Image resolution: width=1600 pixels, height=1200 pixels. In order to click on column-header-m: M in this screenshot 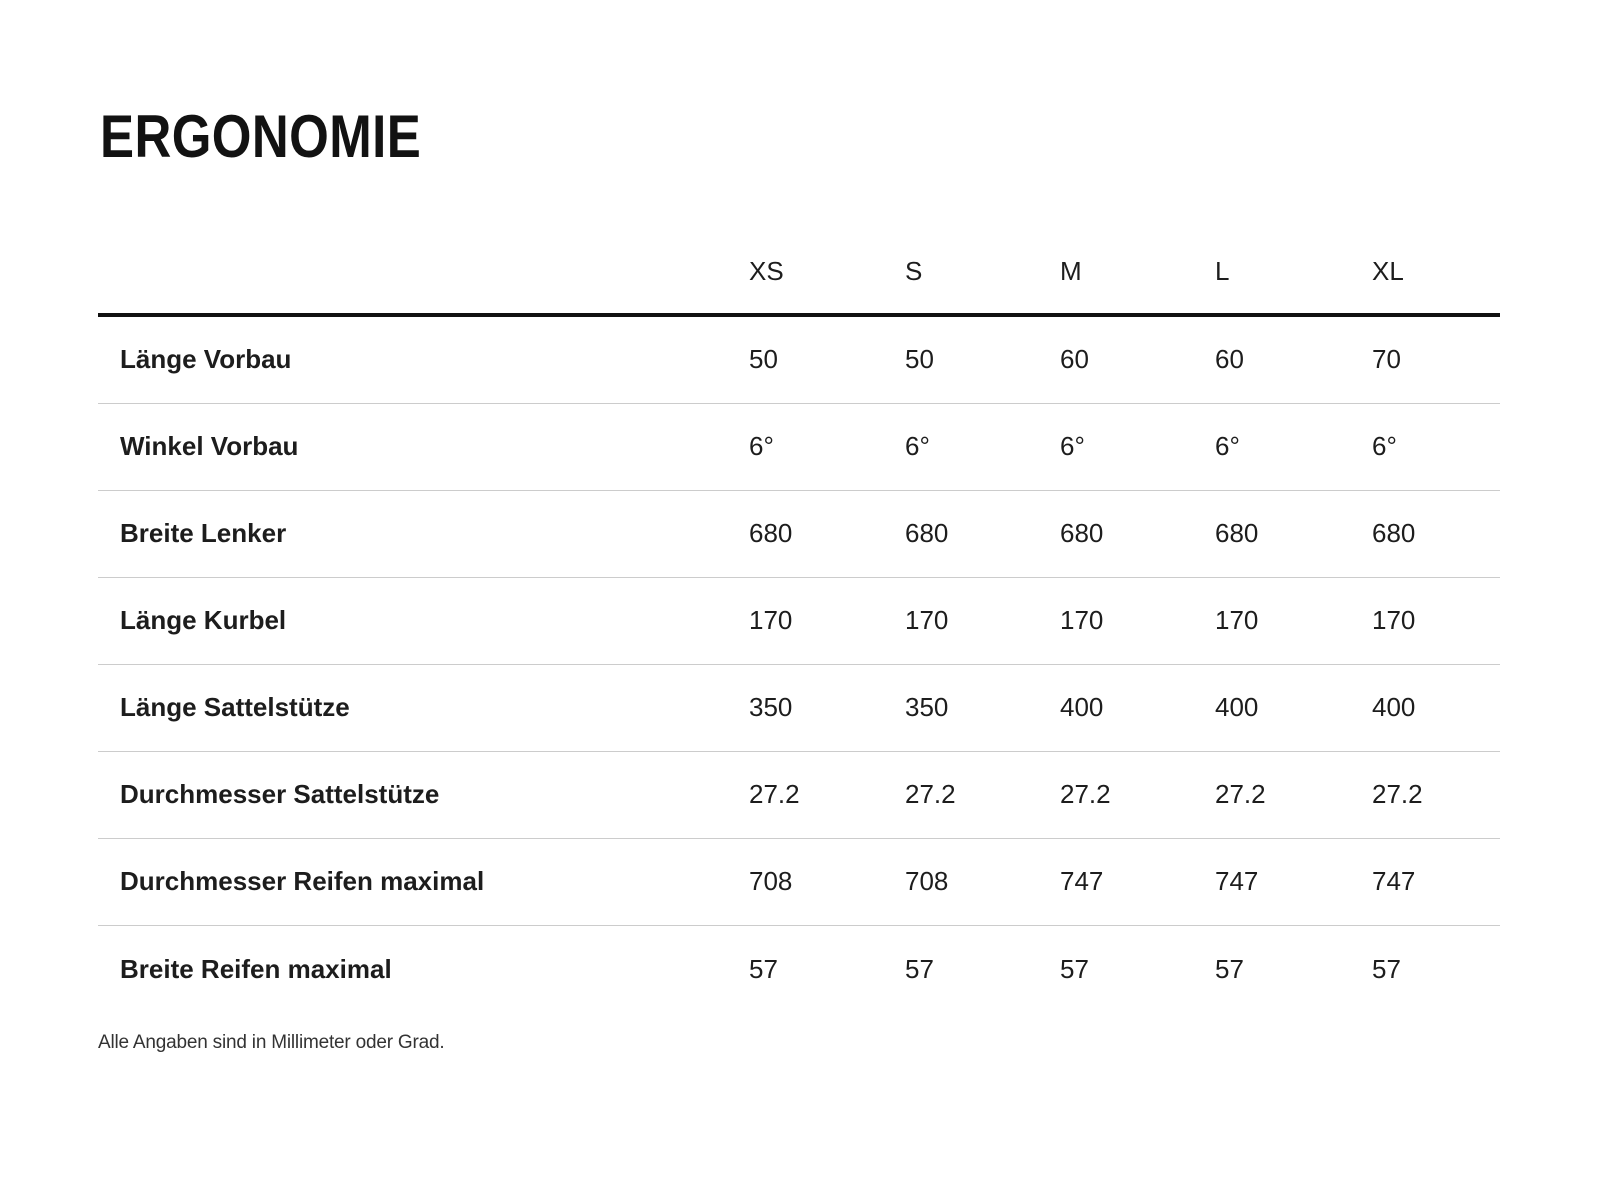, I will do `click(1071, 270)`.